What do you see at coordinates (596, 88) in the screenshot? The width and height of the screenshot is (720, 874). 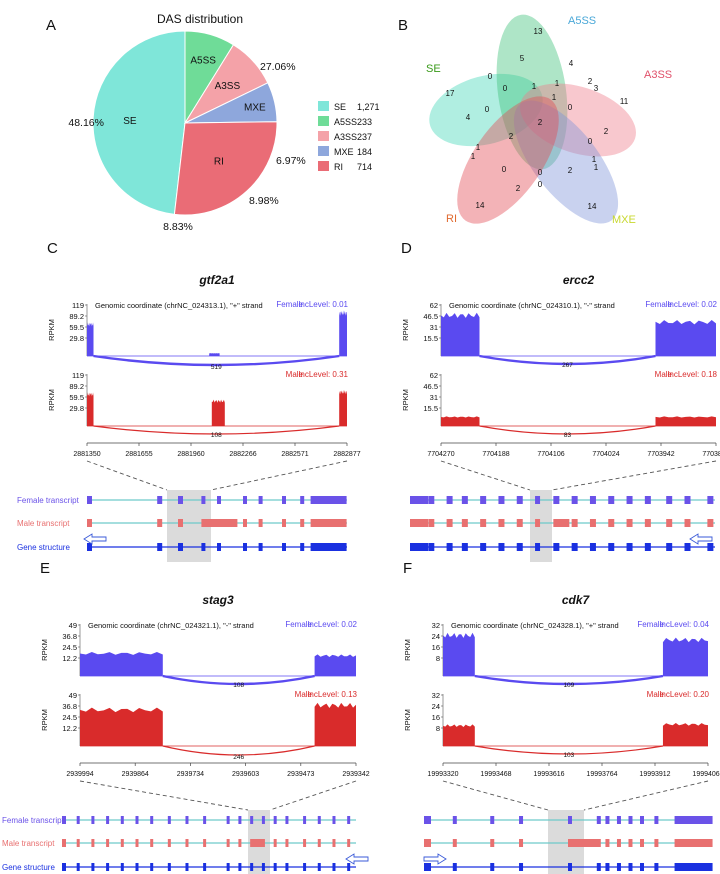 I see `venn-region-count: 3` at bounding box center [596, 88].